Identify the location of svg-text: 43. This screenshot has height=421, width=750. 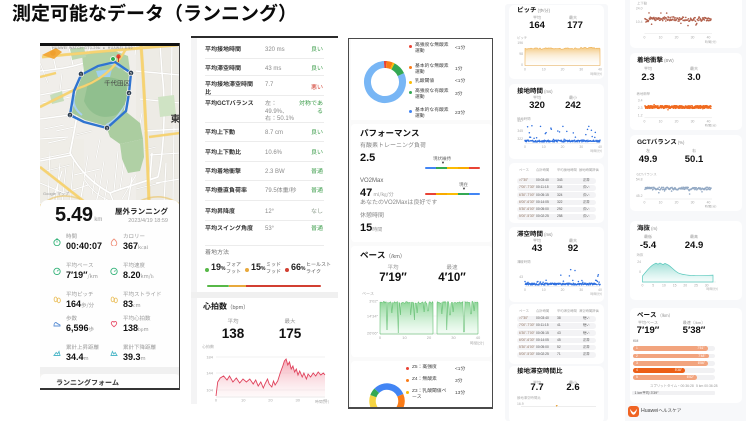
(521, 277).